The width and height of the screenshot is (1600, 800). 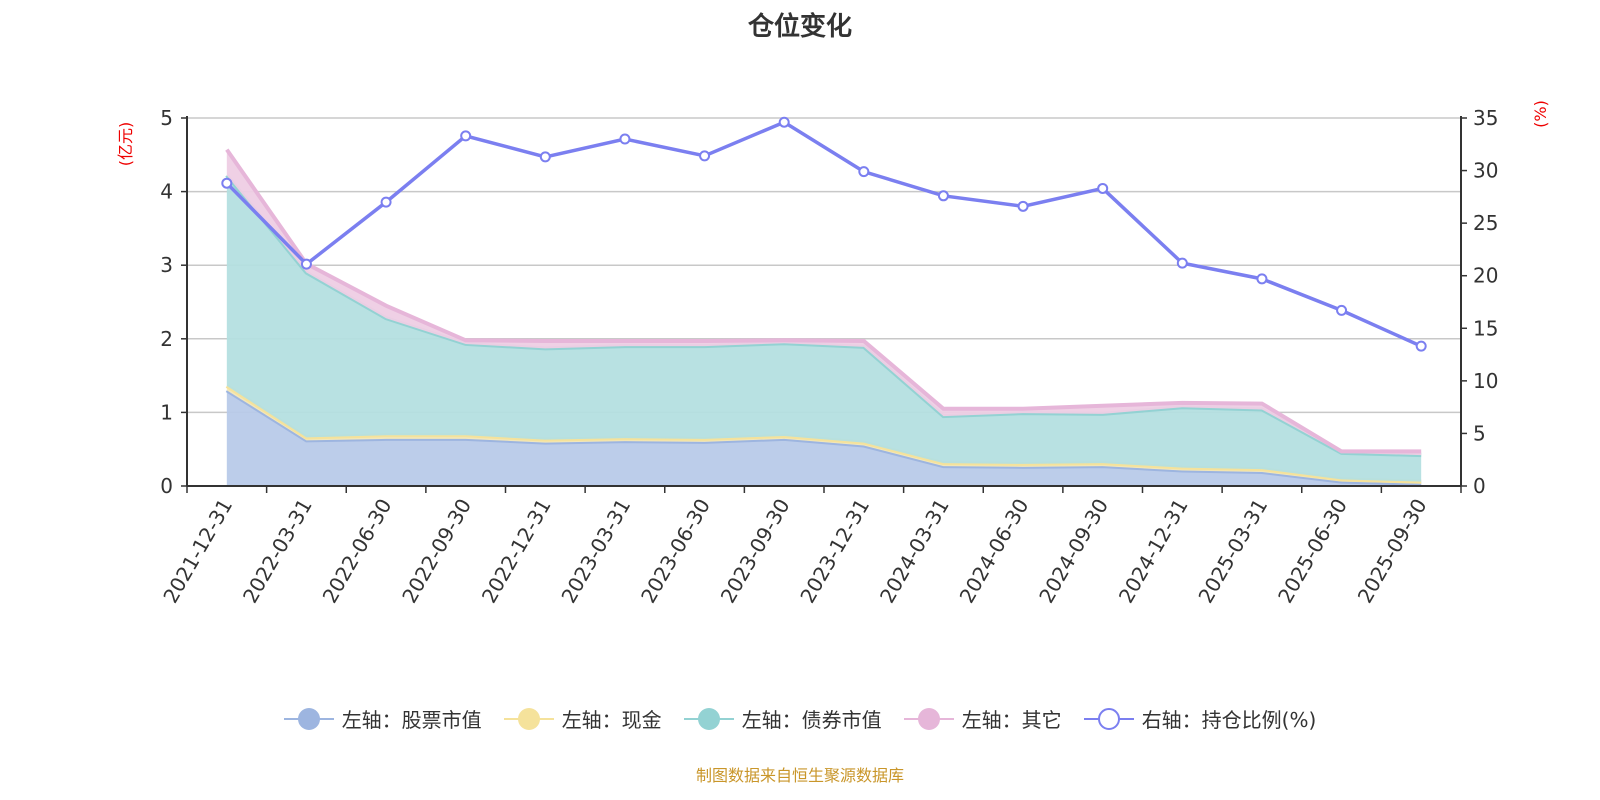 I want to click on x-tick-label: 2025-09-30, so click(x=1392, y=551).